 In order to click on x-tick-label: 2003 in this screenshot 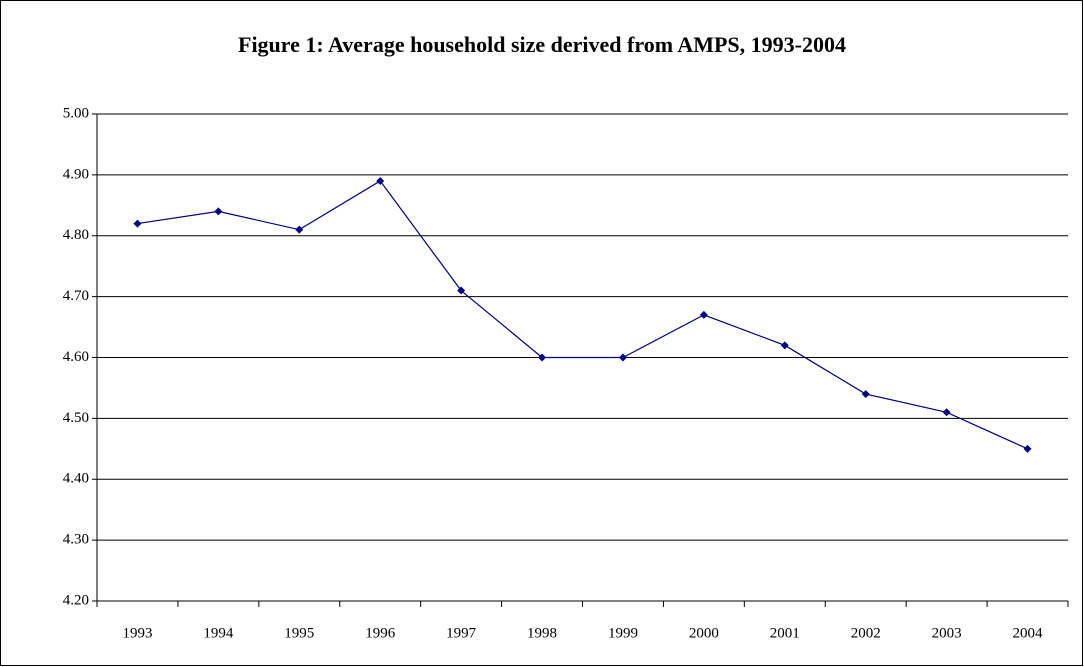, I will do `click(947, 633)`.